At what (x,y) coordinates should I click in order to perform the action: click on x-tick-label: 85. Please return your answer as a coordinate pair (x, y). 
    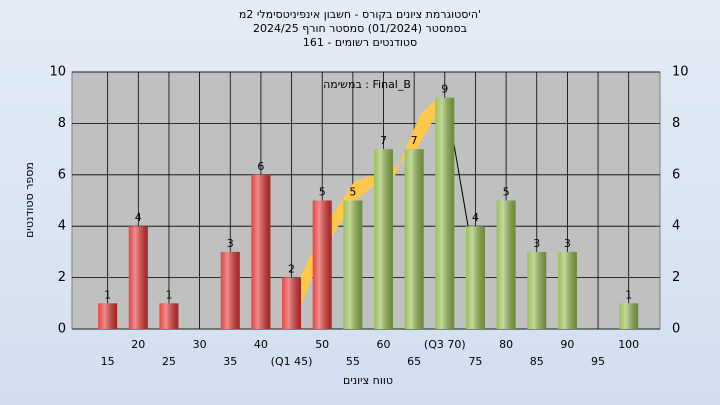
    Looking at the image, I should click on (537, 361).